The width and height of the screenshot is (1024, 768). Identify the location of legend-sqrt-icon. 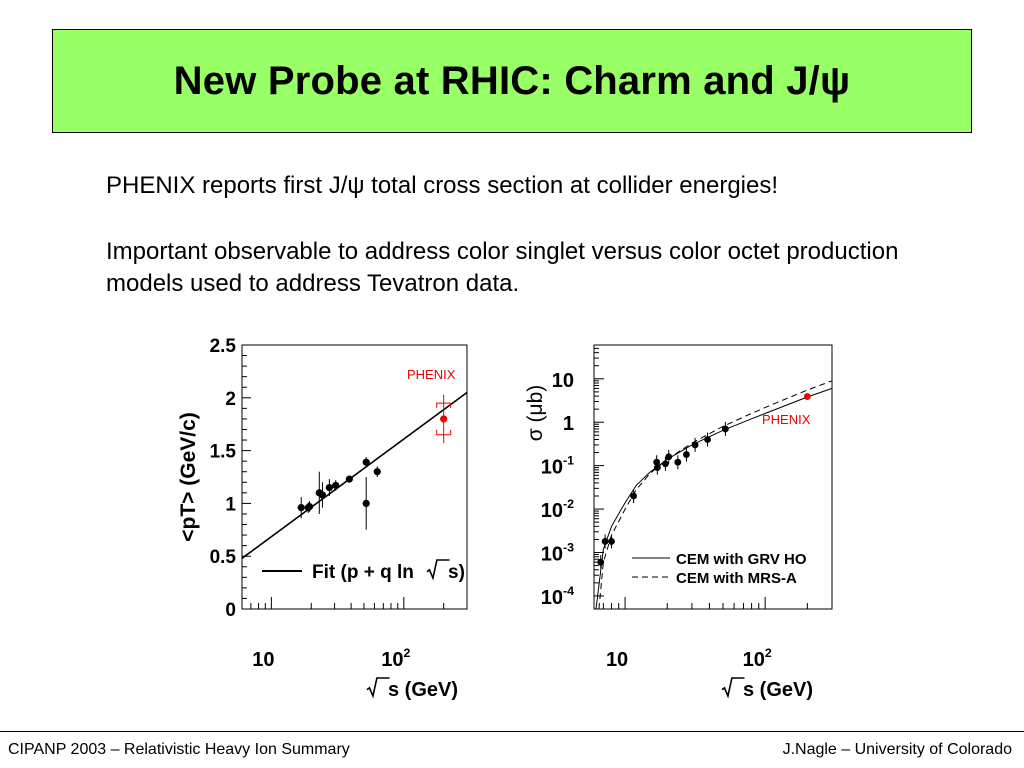
(438, 570).